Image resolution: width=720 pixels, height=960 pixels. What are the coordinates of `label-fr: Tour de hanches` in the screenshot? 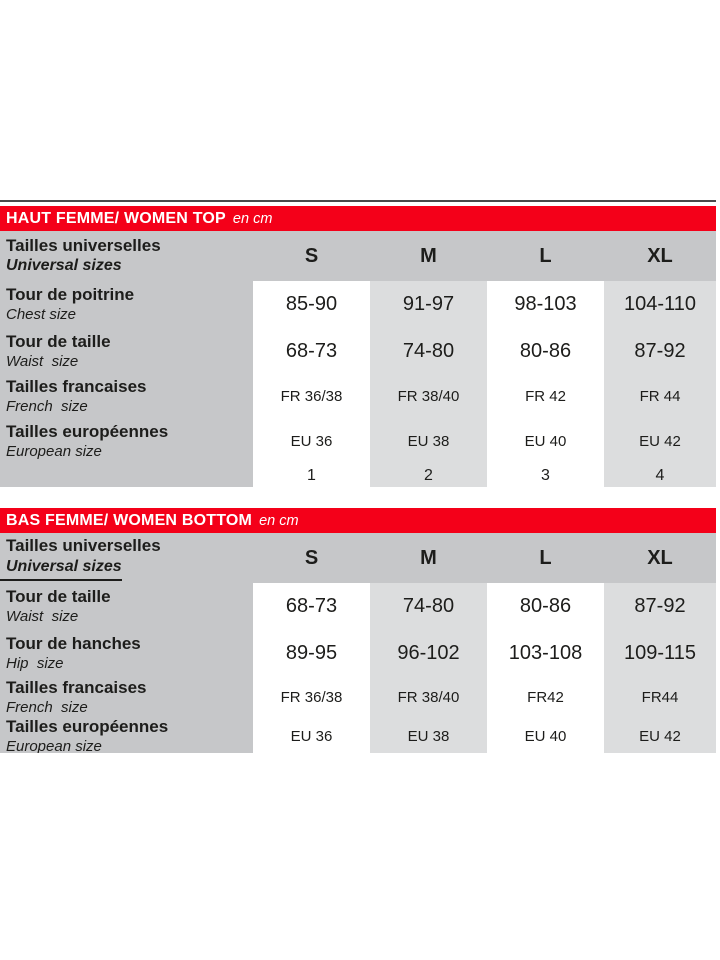 It's located at (73, 643).